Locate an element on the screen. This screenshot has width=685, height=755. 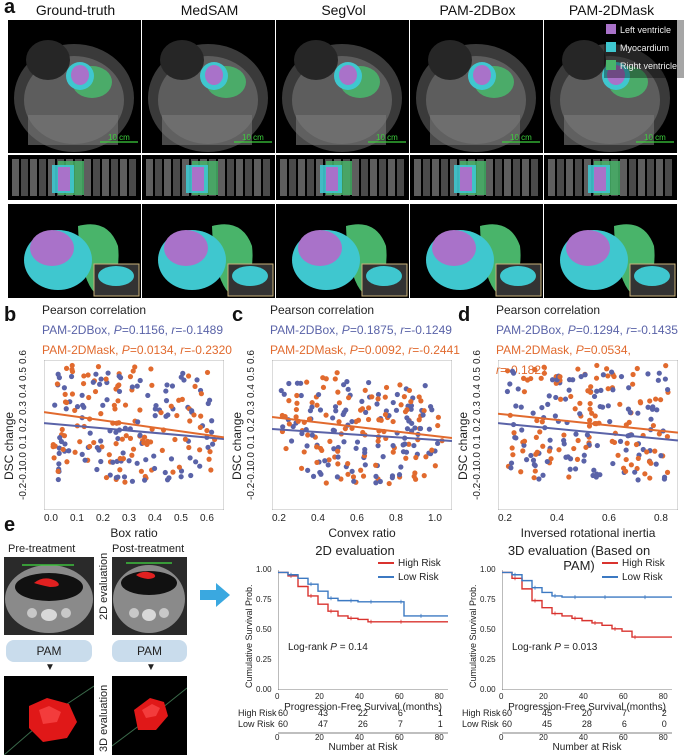
pearson-box-line: PAM-2DBox, P=0.1156, r=-0.1489 is located at coordinates (137, 330).